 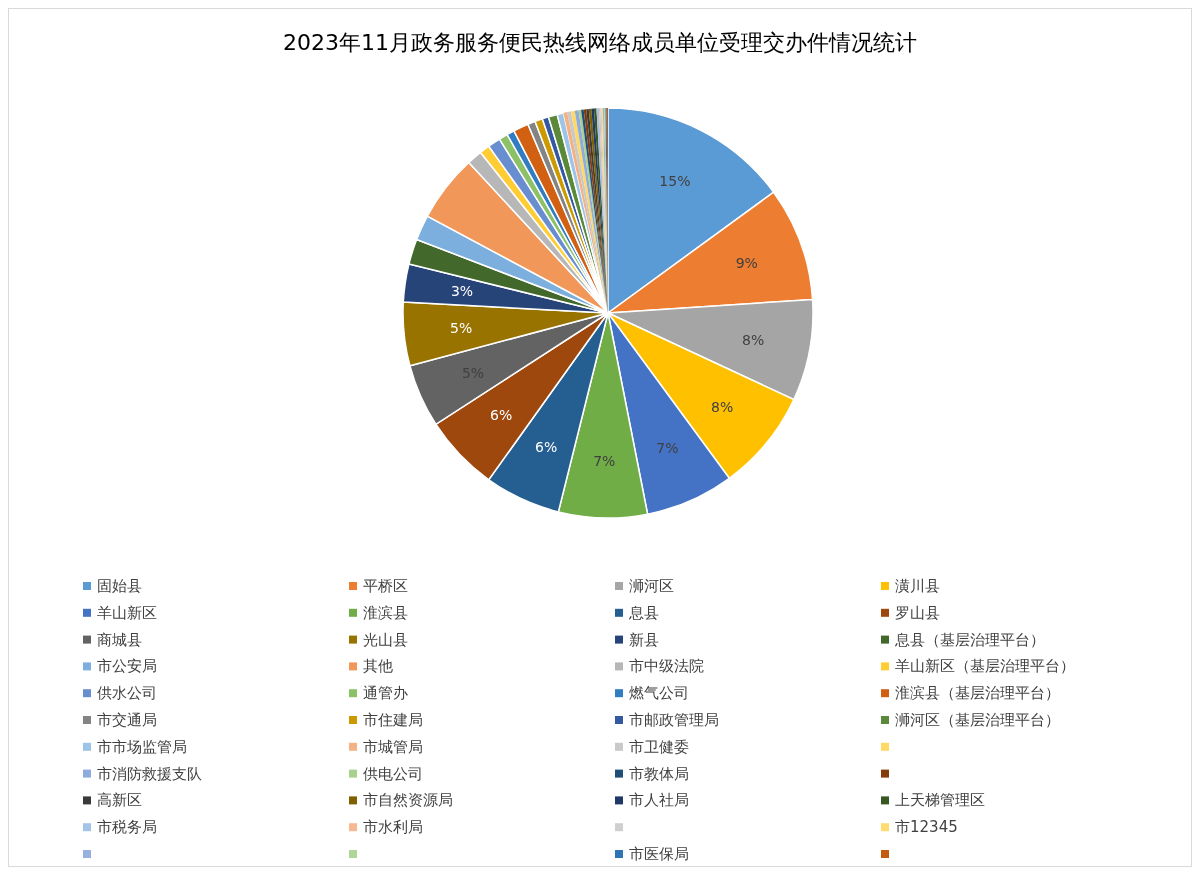 I want to click on legend-label: 潢川县, so click(x=917, y=586).